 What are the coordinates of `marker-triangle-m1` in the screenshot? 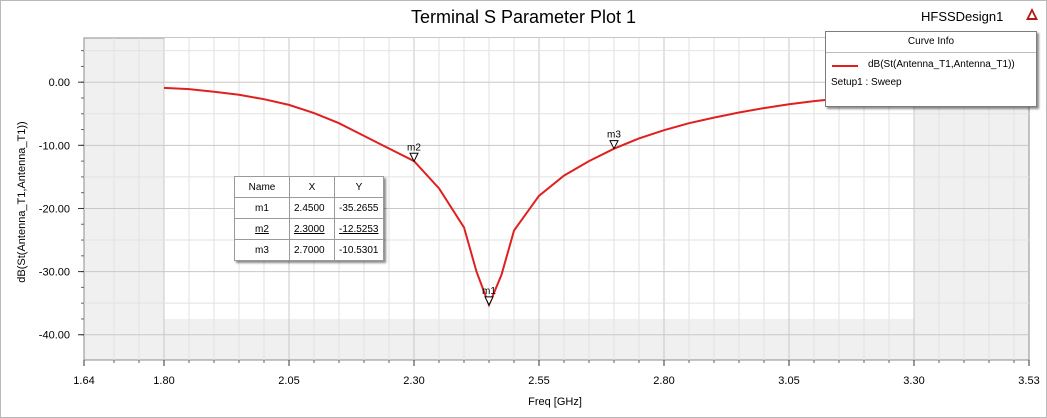 It's located at (489, 301).